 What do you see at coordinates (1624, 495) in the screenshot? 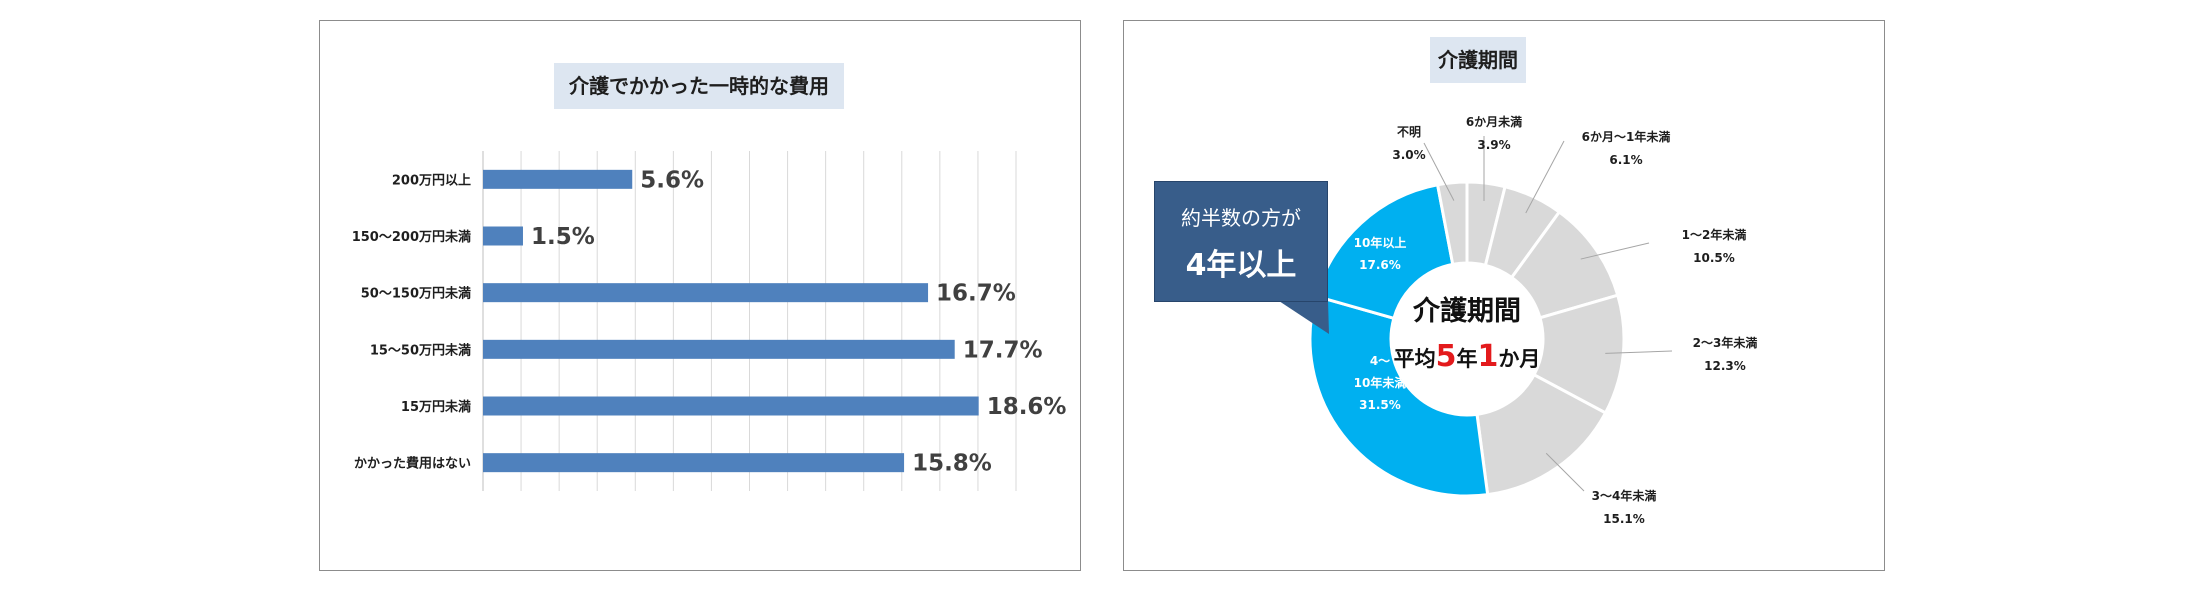
I see `slice-label: 3～4年未満` at bounding box center [1624, 495].